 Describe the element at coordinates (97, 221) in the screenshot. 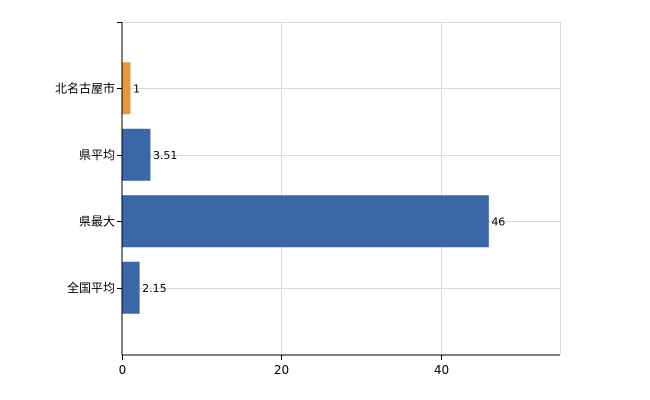

I see `y-tick-label-2: 県最大` at that location.